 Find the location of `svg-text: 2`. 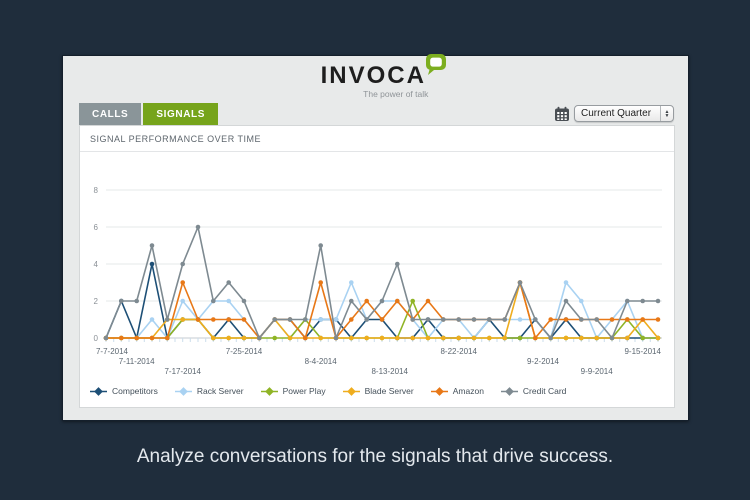

svg-text: 2 is located at coordinates (96, 301).